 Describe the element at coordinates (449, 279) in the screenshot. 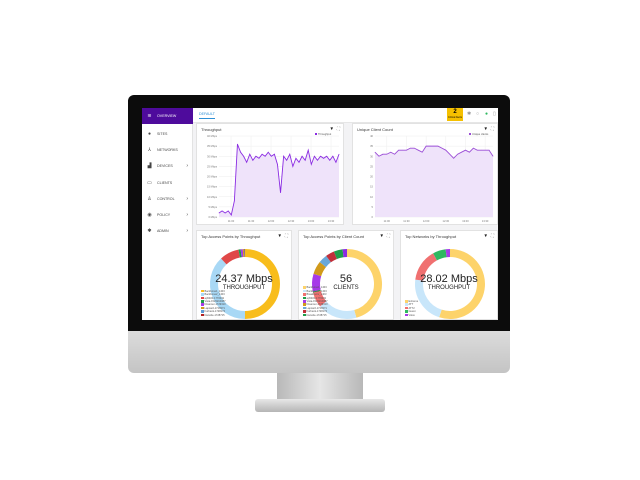

I see `center-value: 28.02 Mbps` at that location.